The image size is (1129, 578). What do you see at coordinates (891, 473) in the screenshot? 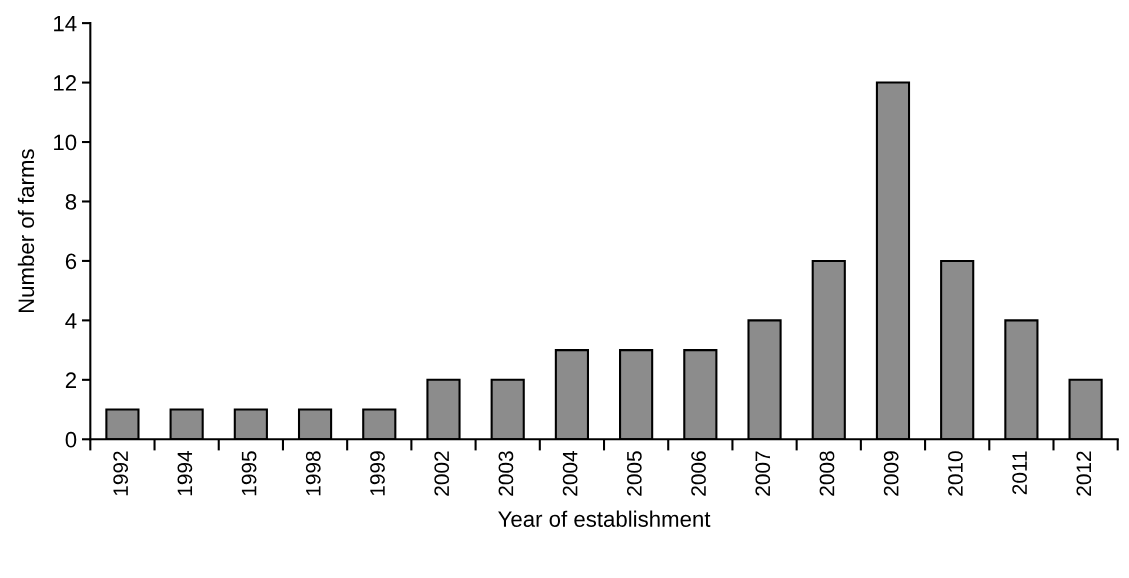
I see `x-tick-label: 2009` at bounding box center [891, 473].